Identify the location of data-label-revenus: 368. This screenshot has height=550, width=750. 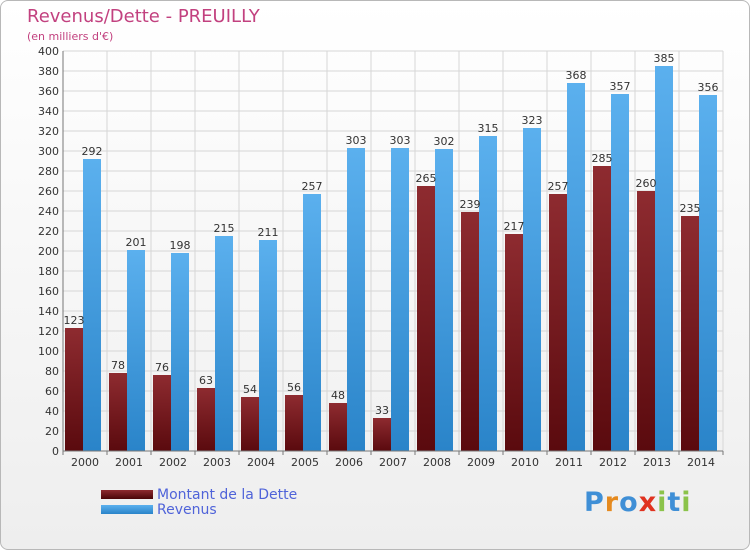
(576, 75).